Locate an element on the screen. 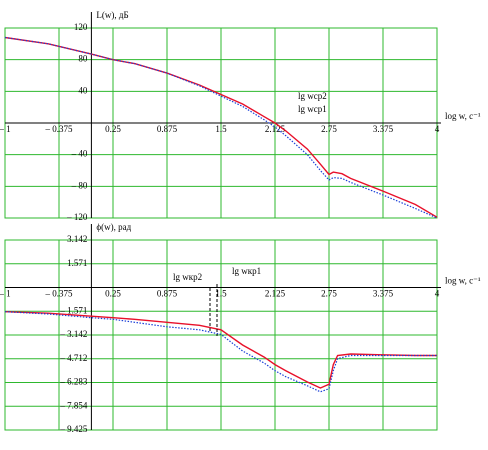  annotation: lg wкр1 is located at coordinates (246, 271).